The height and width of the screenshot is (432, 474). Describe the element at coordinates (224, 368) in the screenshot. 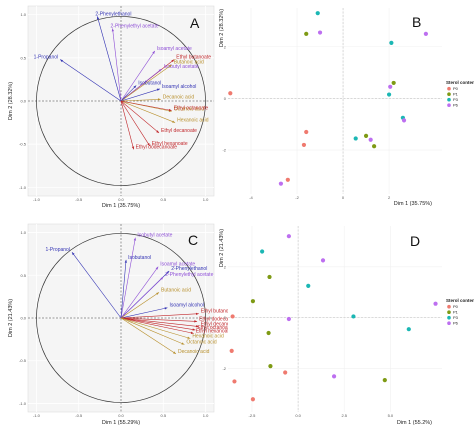

I see `y-tick-label: -2` at that location.